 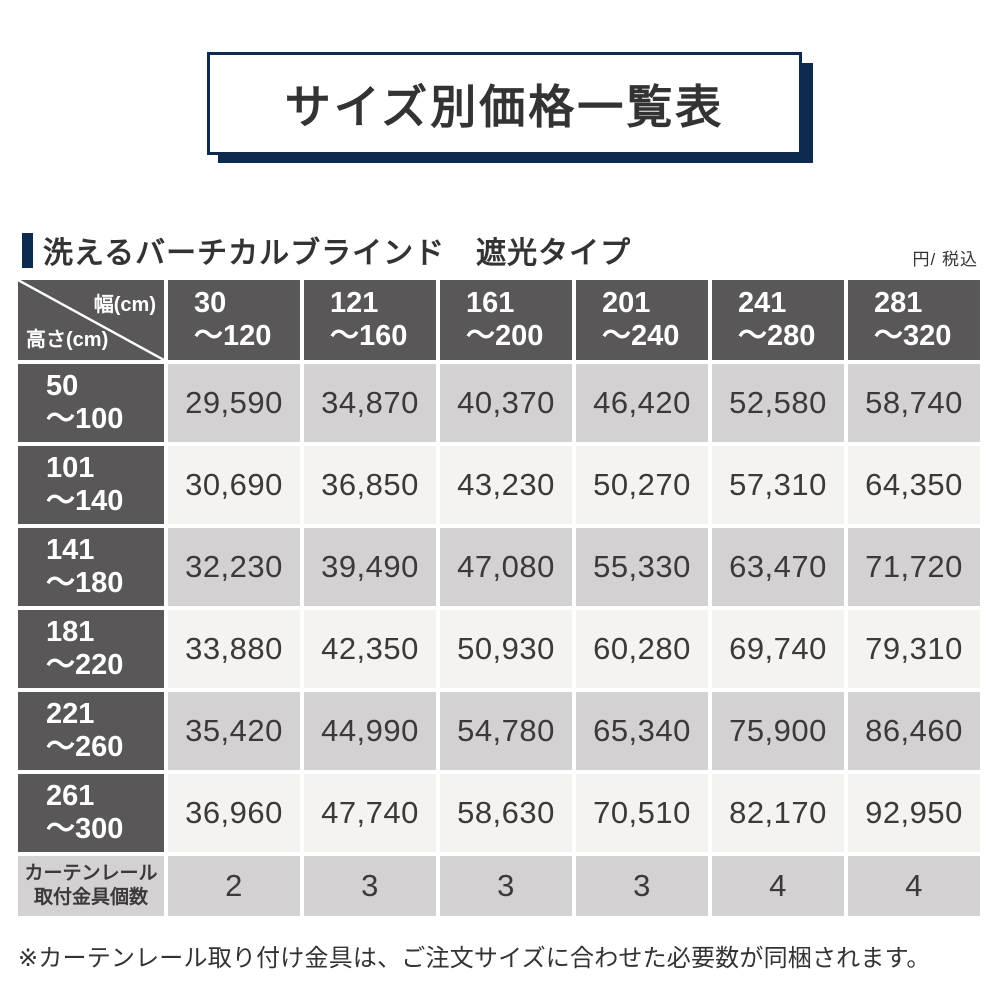 I want to click on row-header-line2: 〜300, so click(x=85, y=829).